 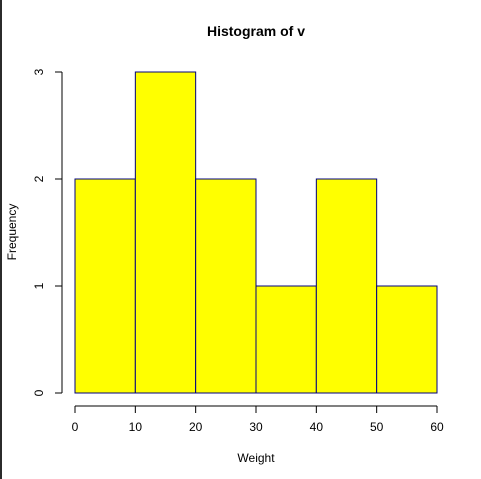 What do you see at coordinates (377, 427) in the screenshot?
I see `x-tick-label: 50` at bounding box center [377, 427].